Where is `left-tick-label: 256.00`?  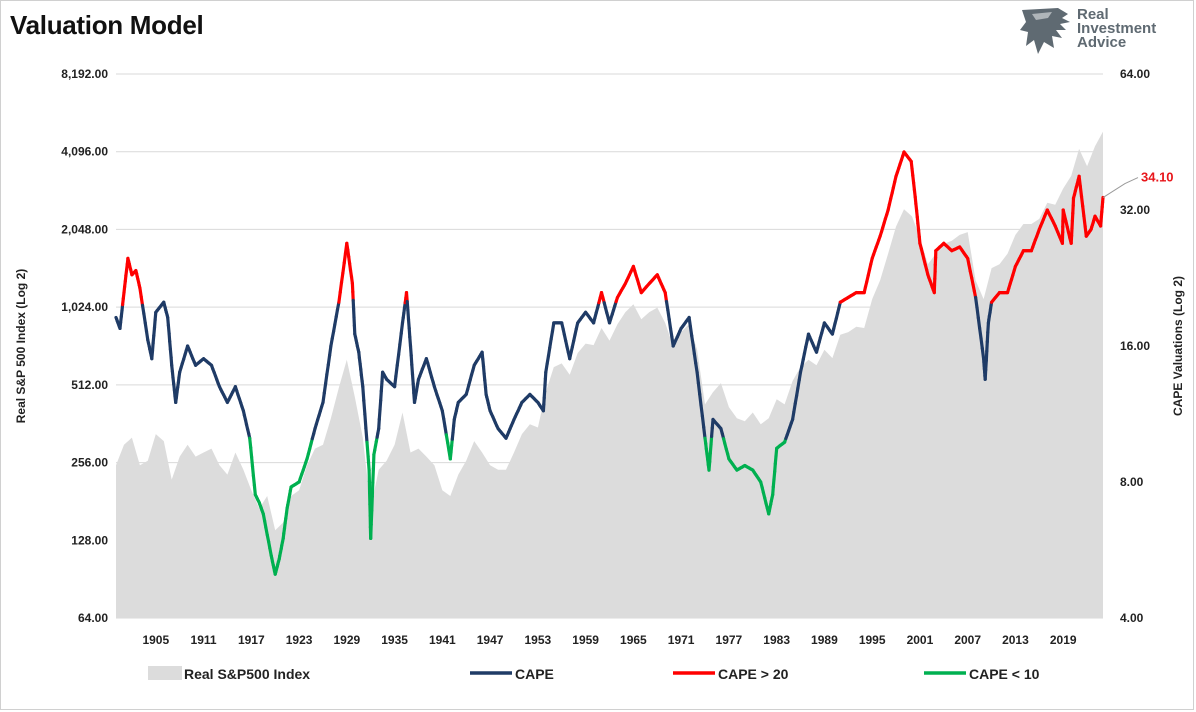 left-tick-label: 256.00 is located at coordinates (89, 463).